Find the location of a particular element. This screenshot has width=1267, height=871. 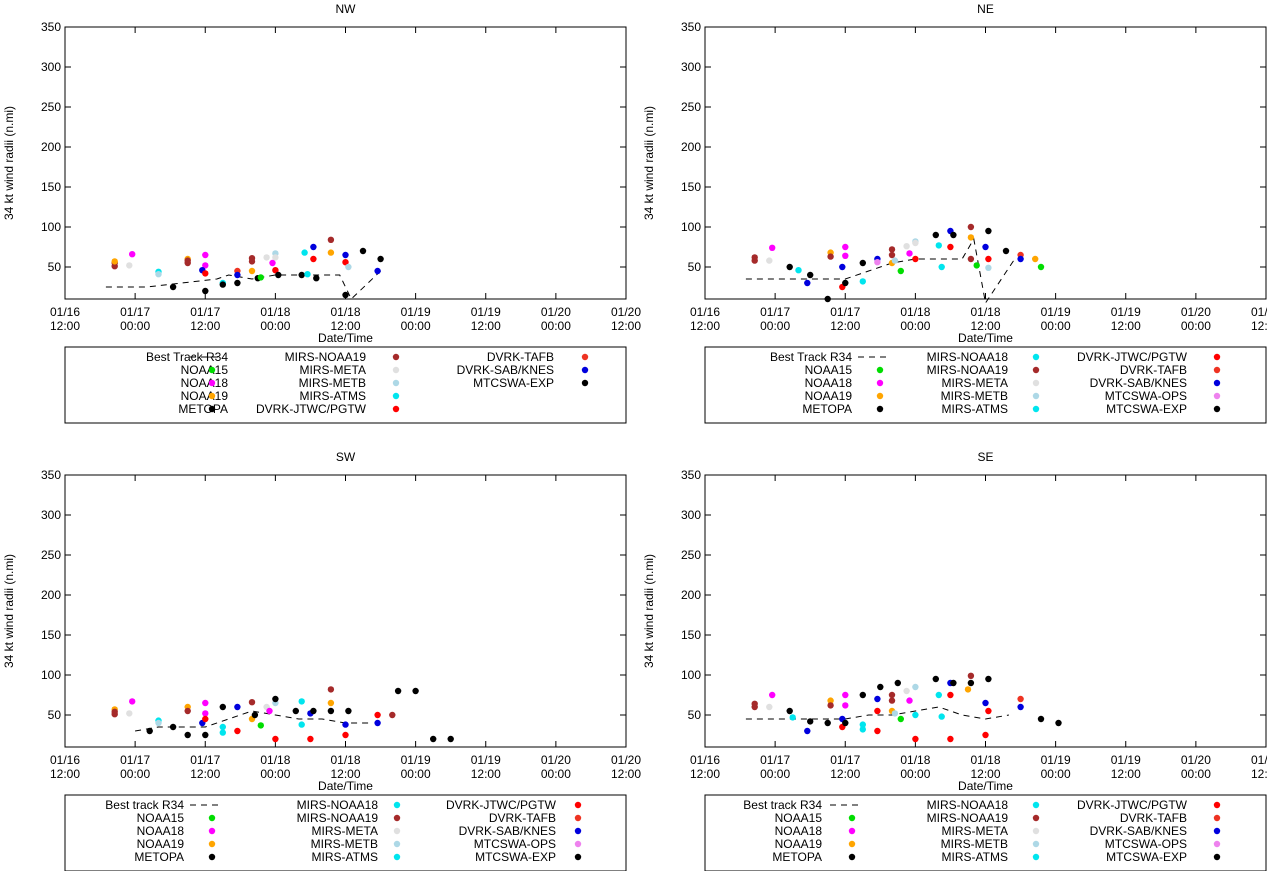

best-track-line-nw is located at coordinates (243, 285).